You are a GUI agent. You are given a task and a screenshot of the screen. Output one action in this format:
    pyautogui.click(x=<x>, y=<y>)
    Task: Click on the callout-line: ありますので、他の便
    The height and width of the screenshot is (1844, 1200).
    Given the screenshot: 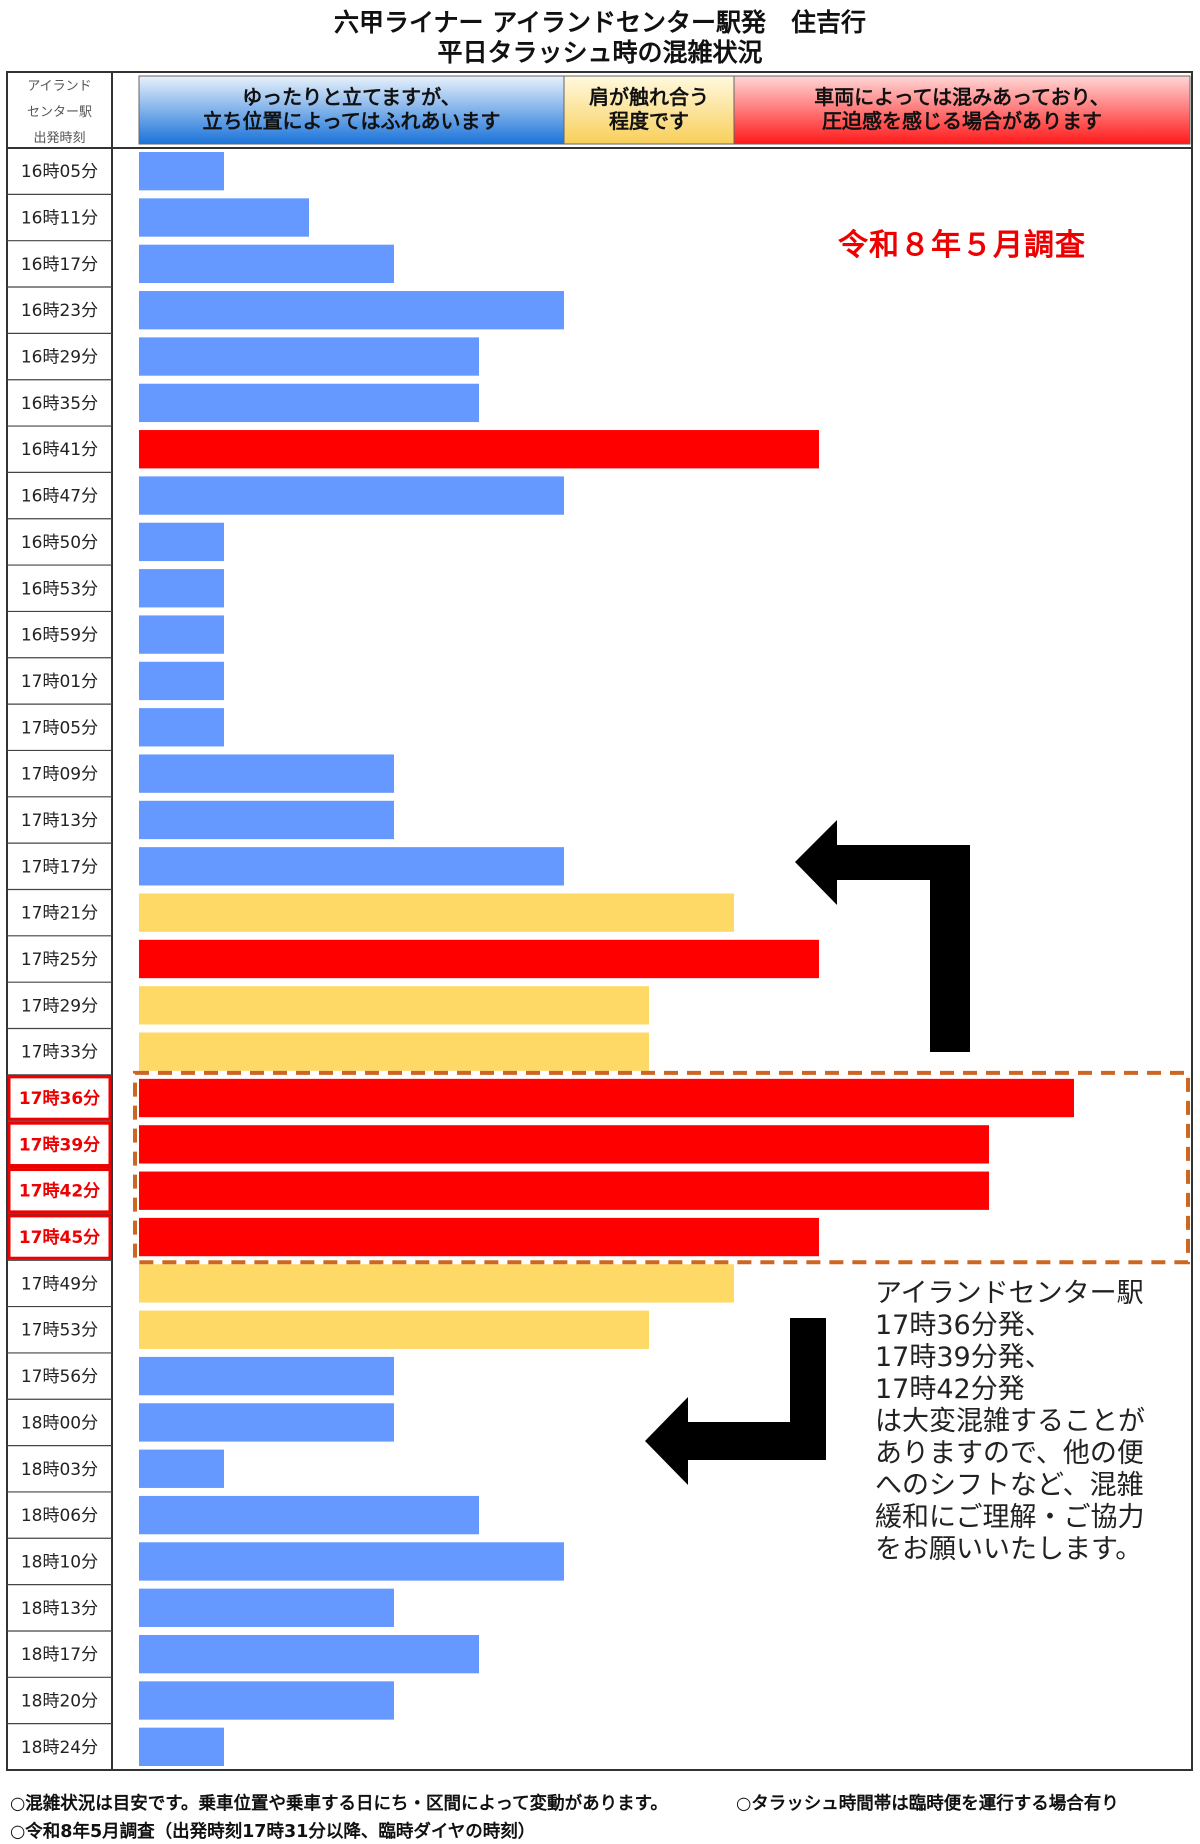 What is the action you would take?
    pyautogui.click(x=1009, y=1453)
    